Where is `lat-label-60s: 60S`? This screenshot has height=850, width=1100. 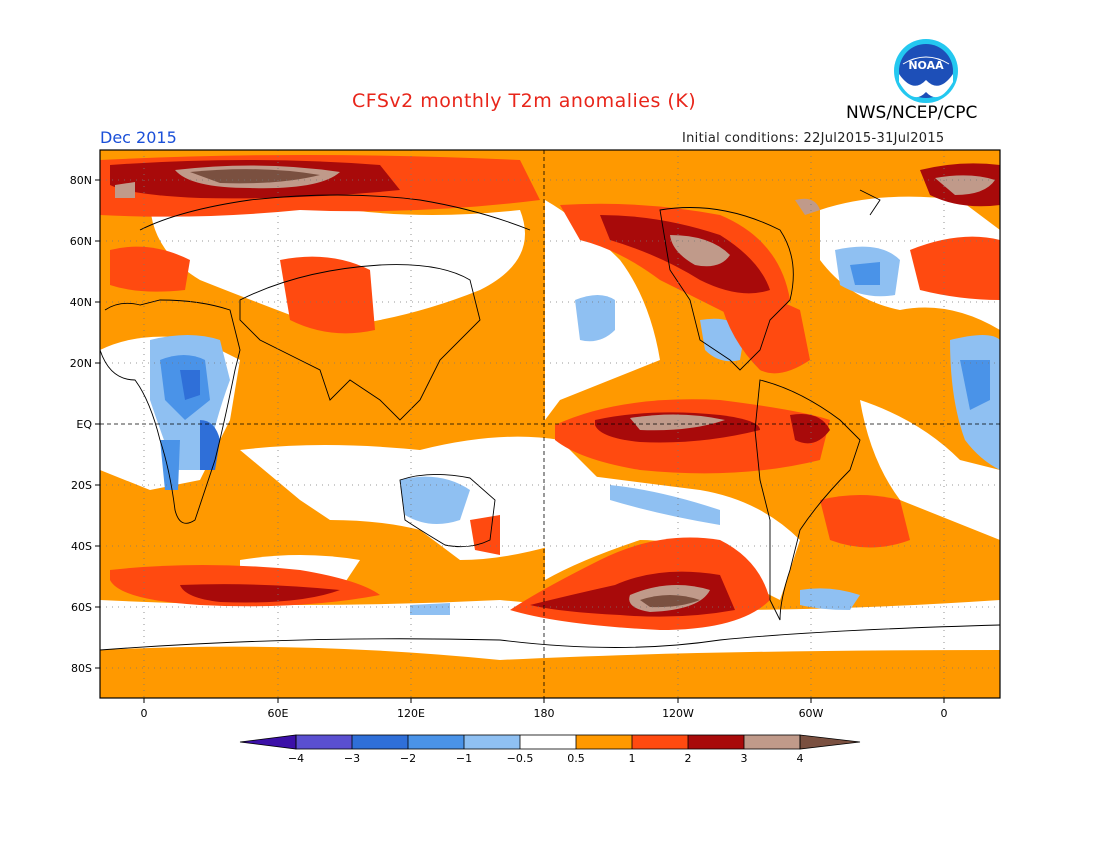
lat-label-60s: 60S is located at coordinates (81, 607).